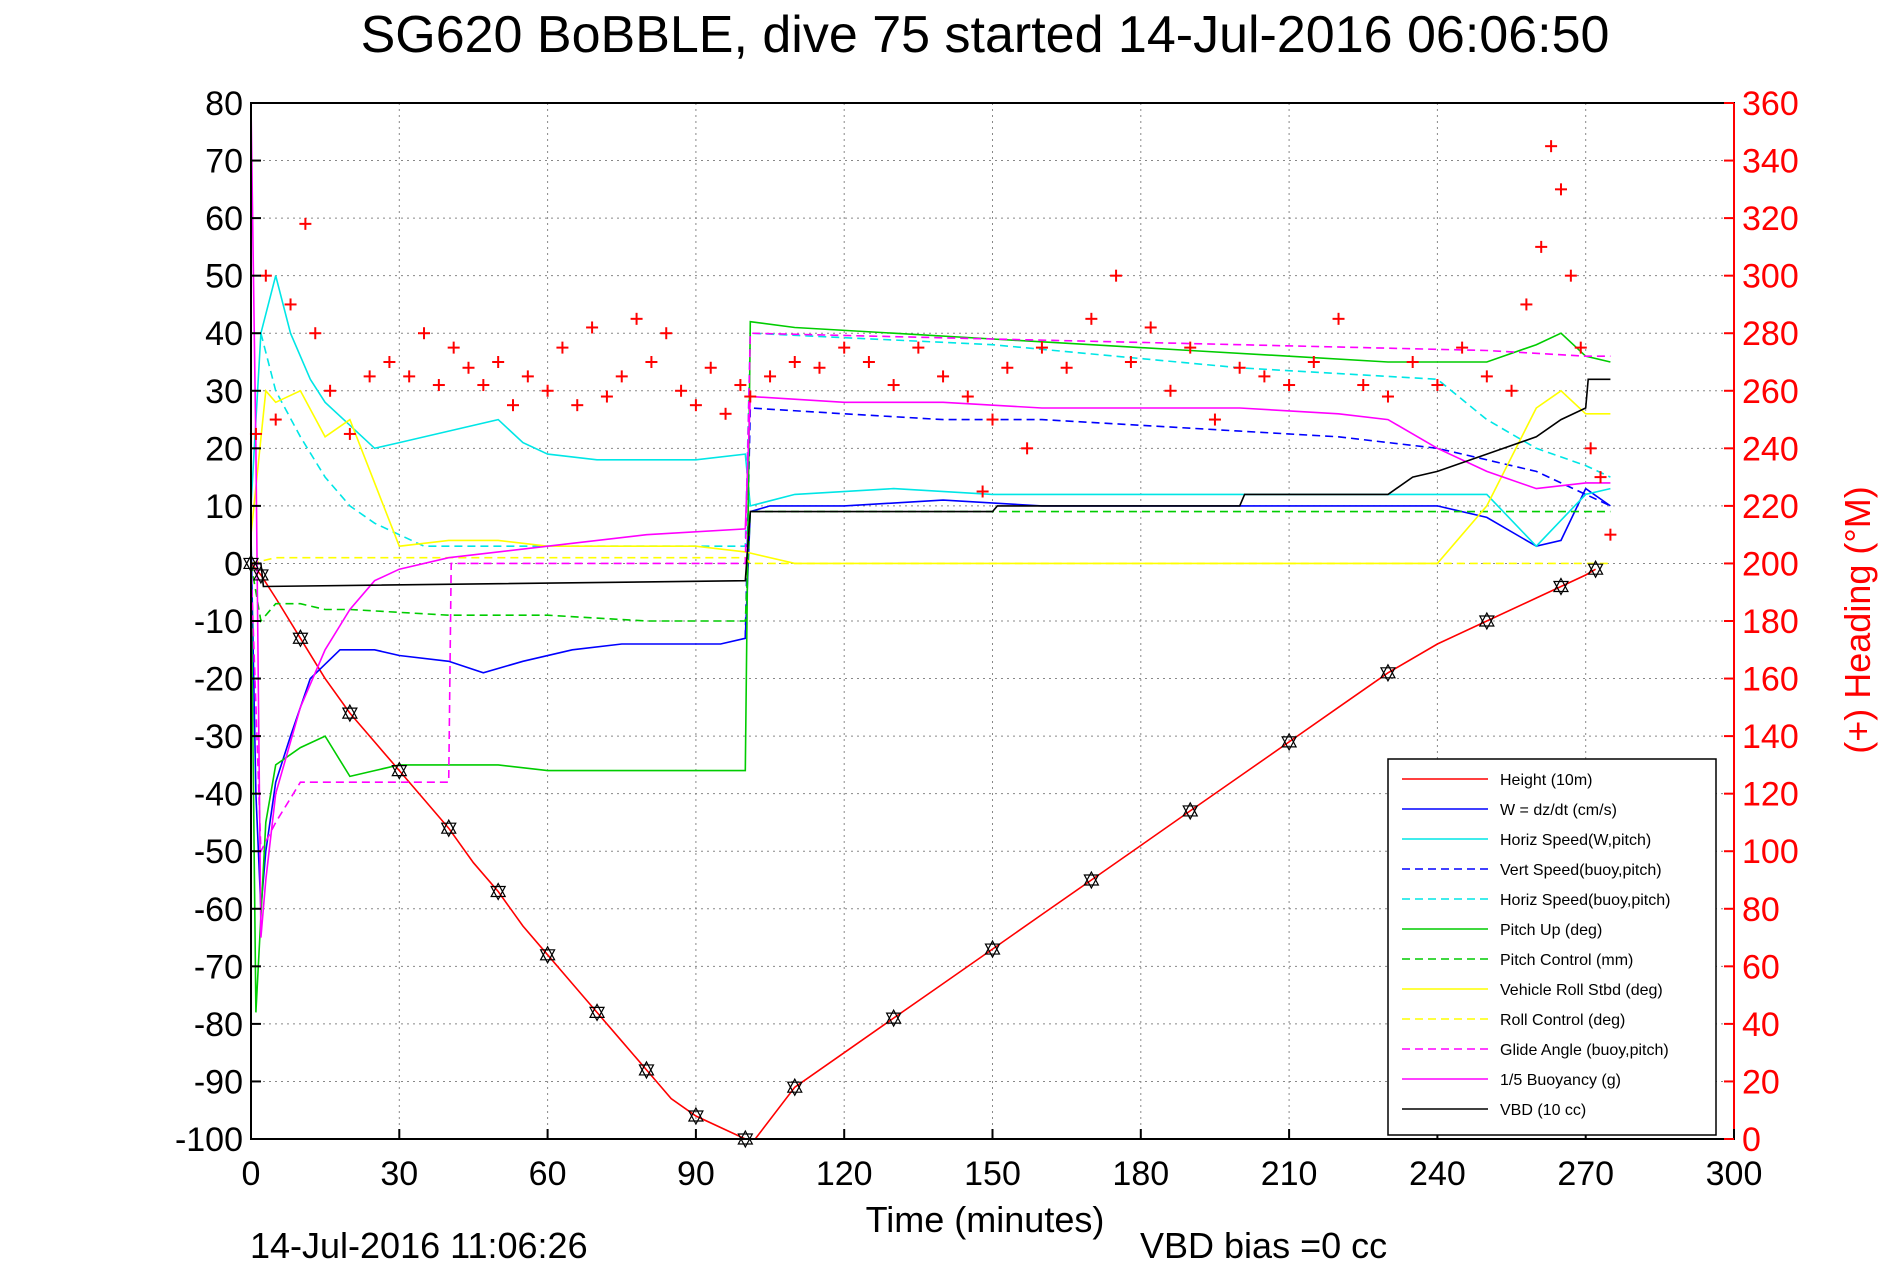  I want to click on x-tick-label: 120, so click(844, 1174).